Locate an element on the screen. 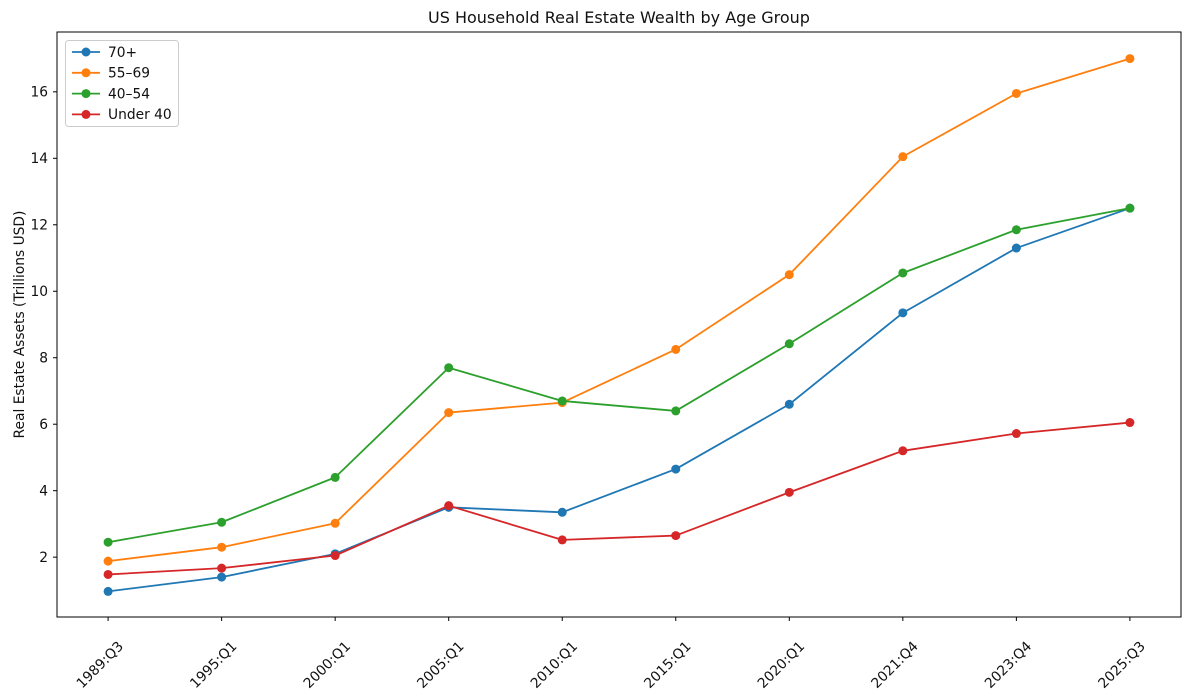  legend-item: 55–69 is located at coordinates (111, 74).